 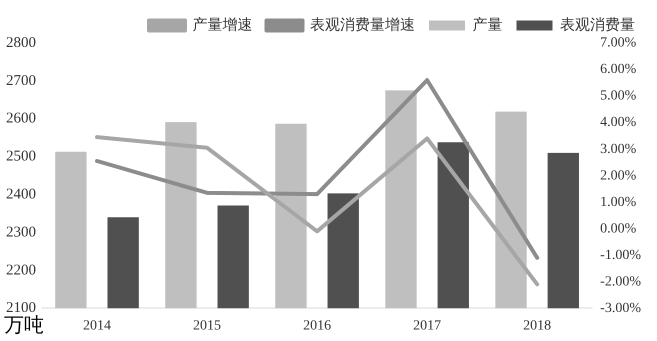 What do you see at coordinates (222, 25) in the screenshot?
I see `legend-label: 产量增速` at bounding box center [222, 25].